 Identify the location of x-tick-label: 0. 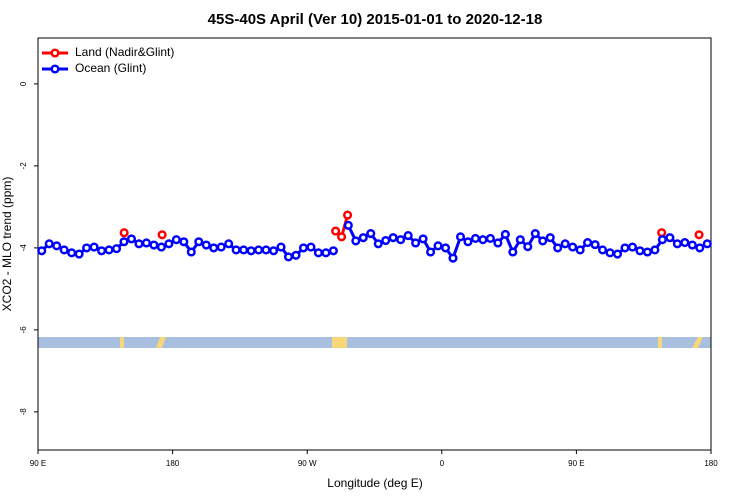
(442, 463).